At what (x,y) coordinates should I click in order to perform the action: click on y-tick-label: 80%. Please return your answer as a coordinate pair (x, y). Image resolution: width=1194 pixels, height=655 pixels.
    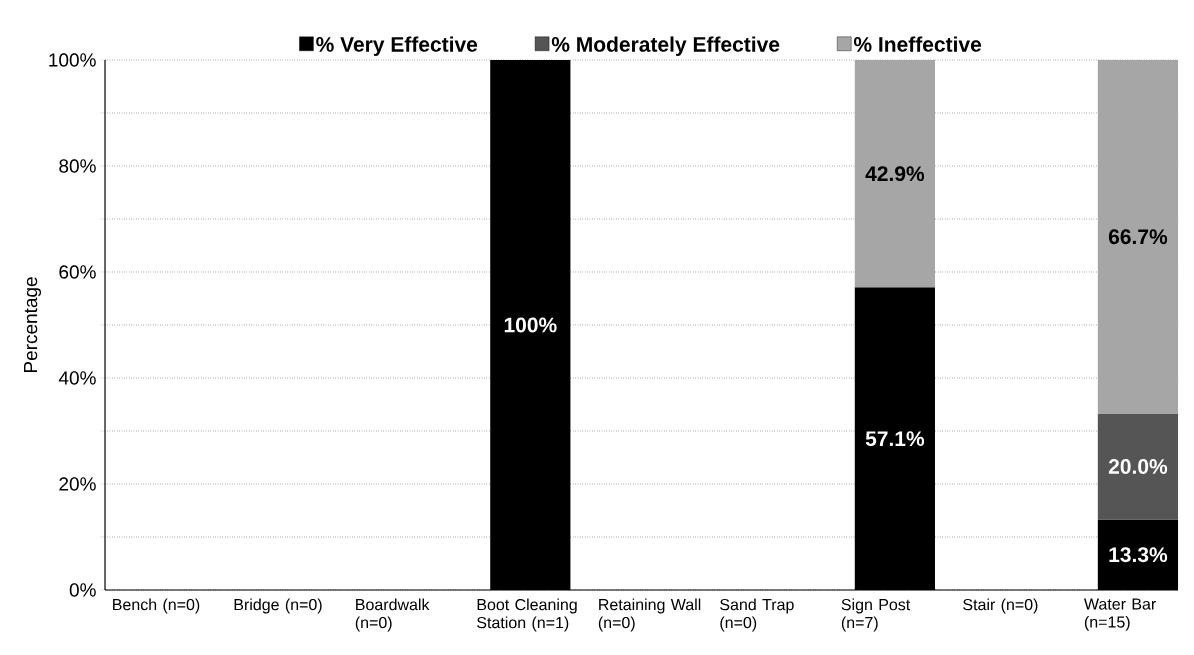
    Looking at the image, I should click on (77, 166).